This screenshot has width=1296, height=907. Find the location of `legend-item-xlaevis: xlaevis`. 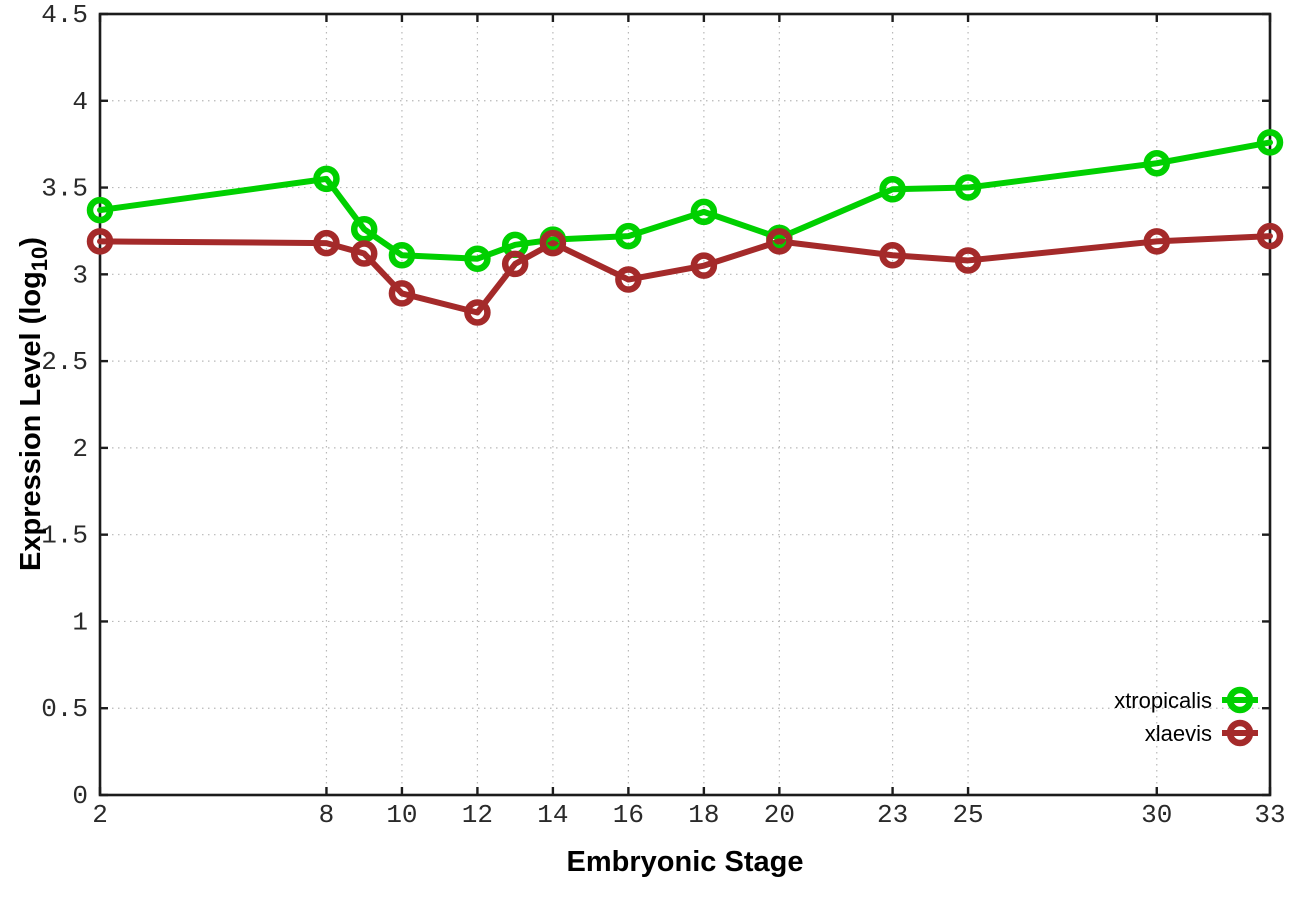

legend-item-xlaevis: xlaevis is located at coordinates (1201, 733).